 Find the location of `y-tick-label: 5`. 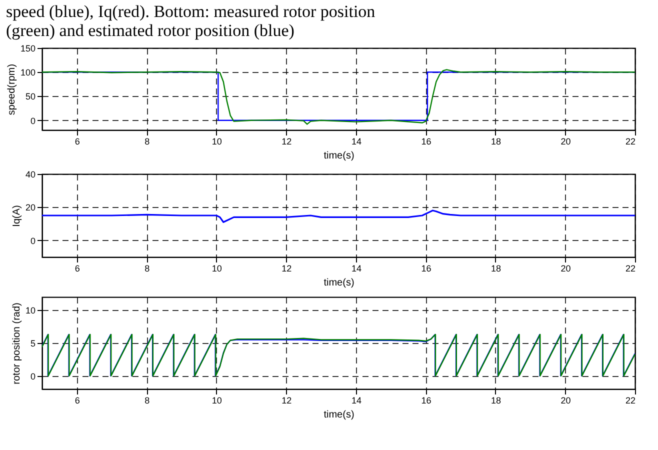

y-tick-label: 5 is located at coordinates (33, 343).